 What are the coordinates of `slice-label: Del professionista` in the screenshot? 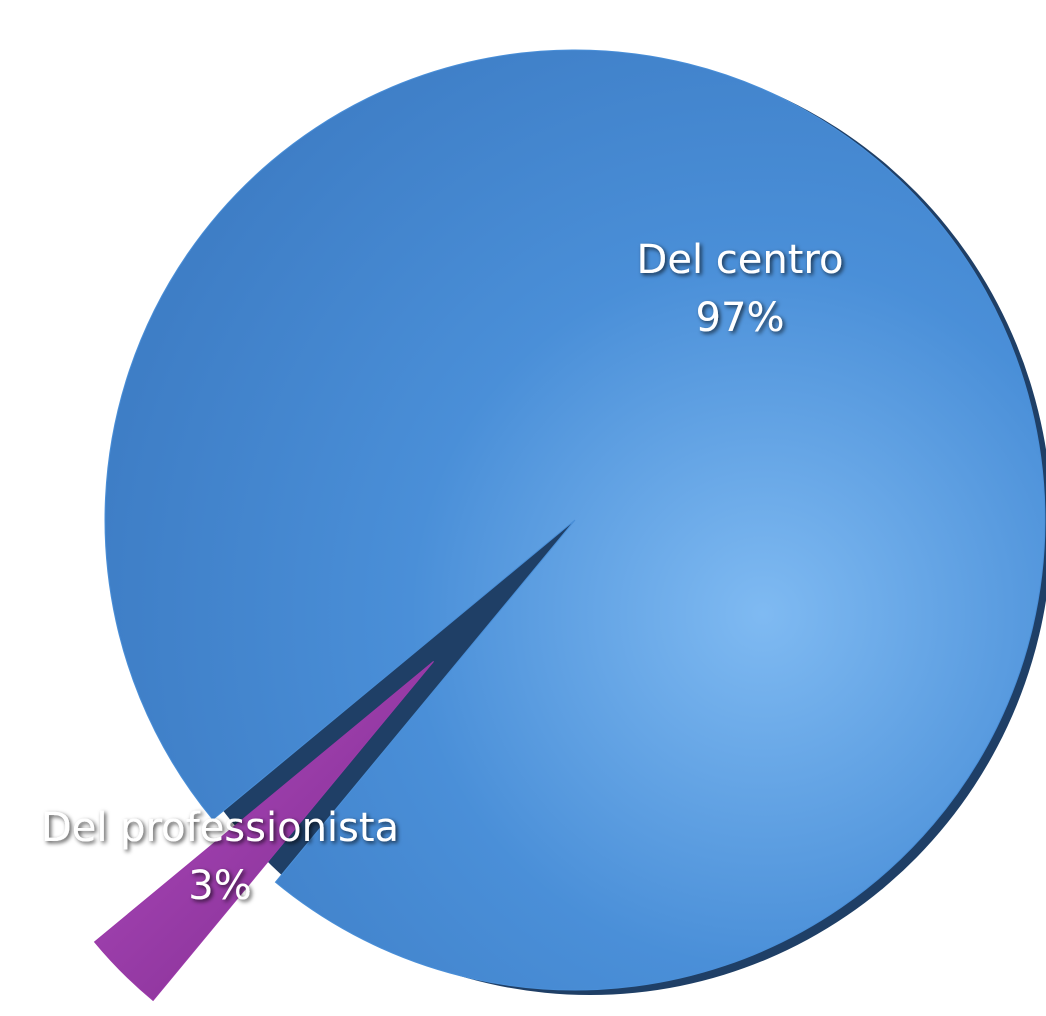 It's located at (220, 828).